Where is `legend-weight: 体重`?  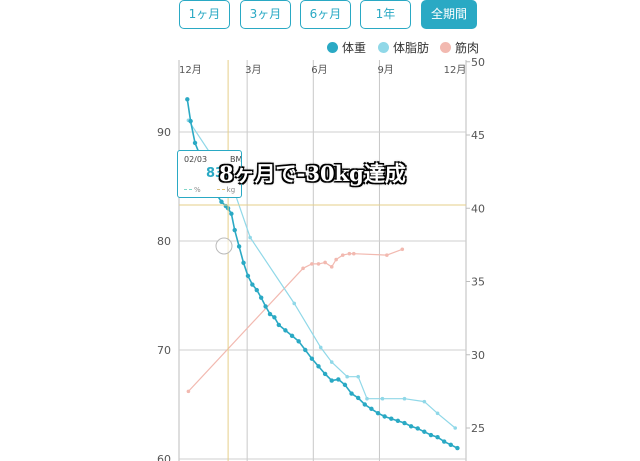 legend-weight: 体重 is located at coordinates (346, 48).